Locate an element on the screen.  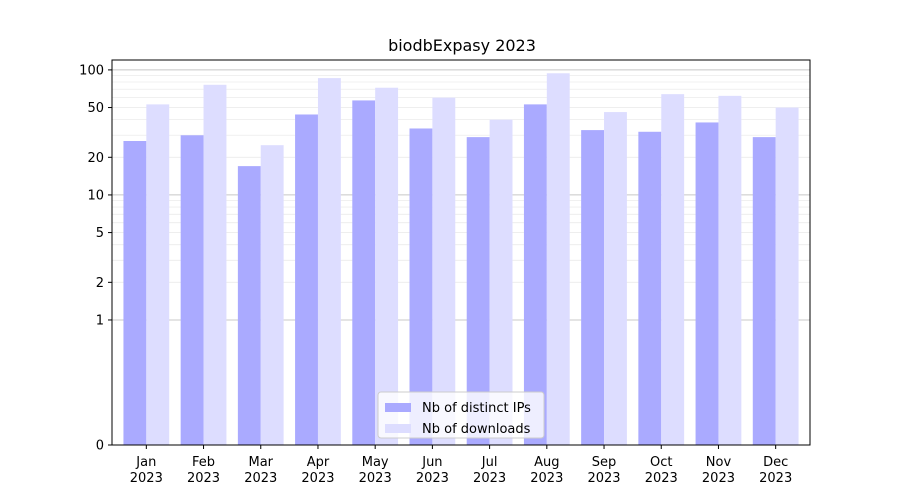
x-tick-label: Apr 2023 is located at coordinates (317, 470).